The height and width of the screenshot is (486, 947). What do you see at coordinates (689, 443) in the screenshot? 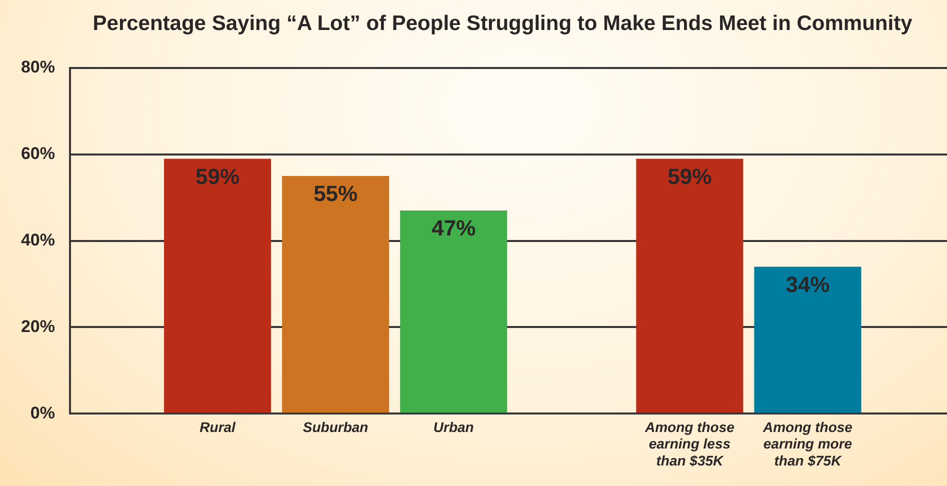
I see `x-tick-label: Among those earning less than $35K` at bounding box center [689, 443].